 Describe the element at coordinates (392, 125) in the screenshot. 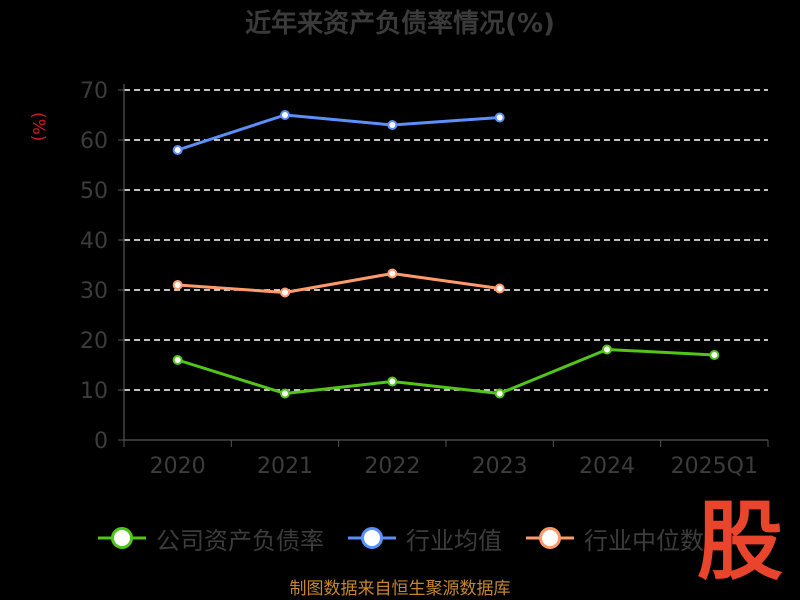

I see `data-point-industry-avg-2022` at that location.